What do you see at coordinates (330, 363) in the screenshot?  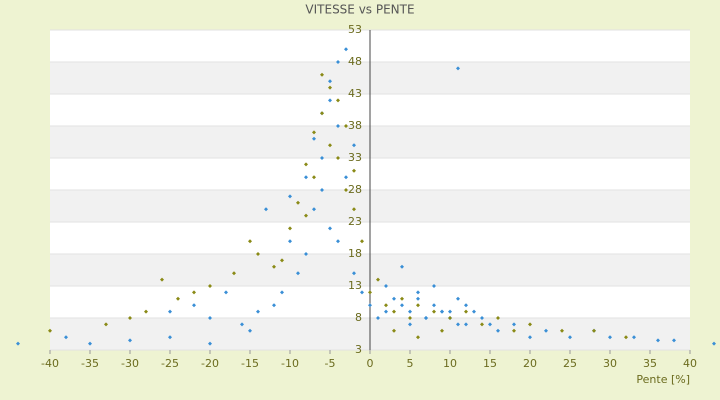 I see `x-tick-label: -5` at bounding box center [330, 363].